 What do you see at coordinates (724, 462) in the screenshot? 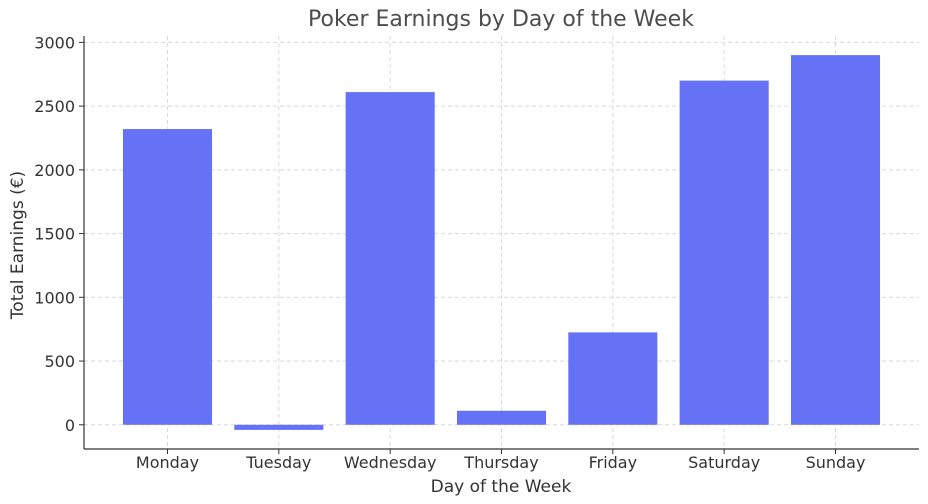
I see `x-tick-label-saturday: Saturday` at bounding box center [724, 462].